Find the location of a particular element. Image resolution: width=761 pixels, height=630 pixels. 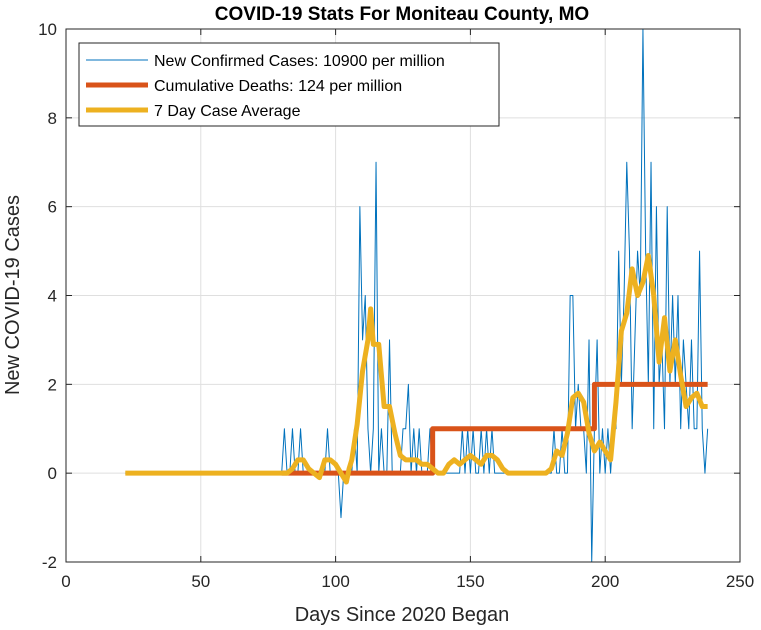

y-tick-label: 4 is located at coordinates (52, 296).